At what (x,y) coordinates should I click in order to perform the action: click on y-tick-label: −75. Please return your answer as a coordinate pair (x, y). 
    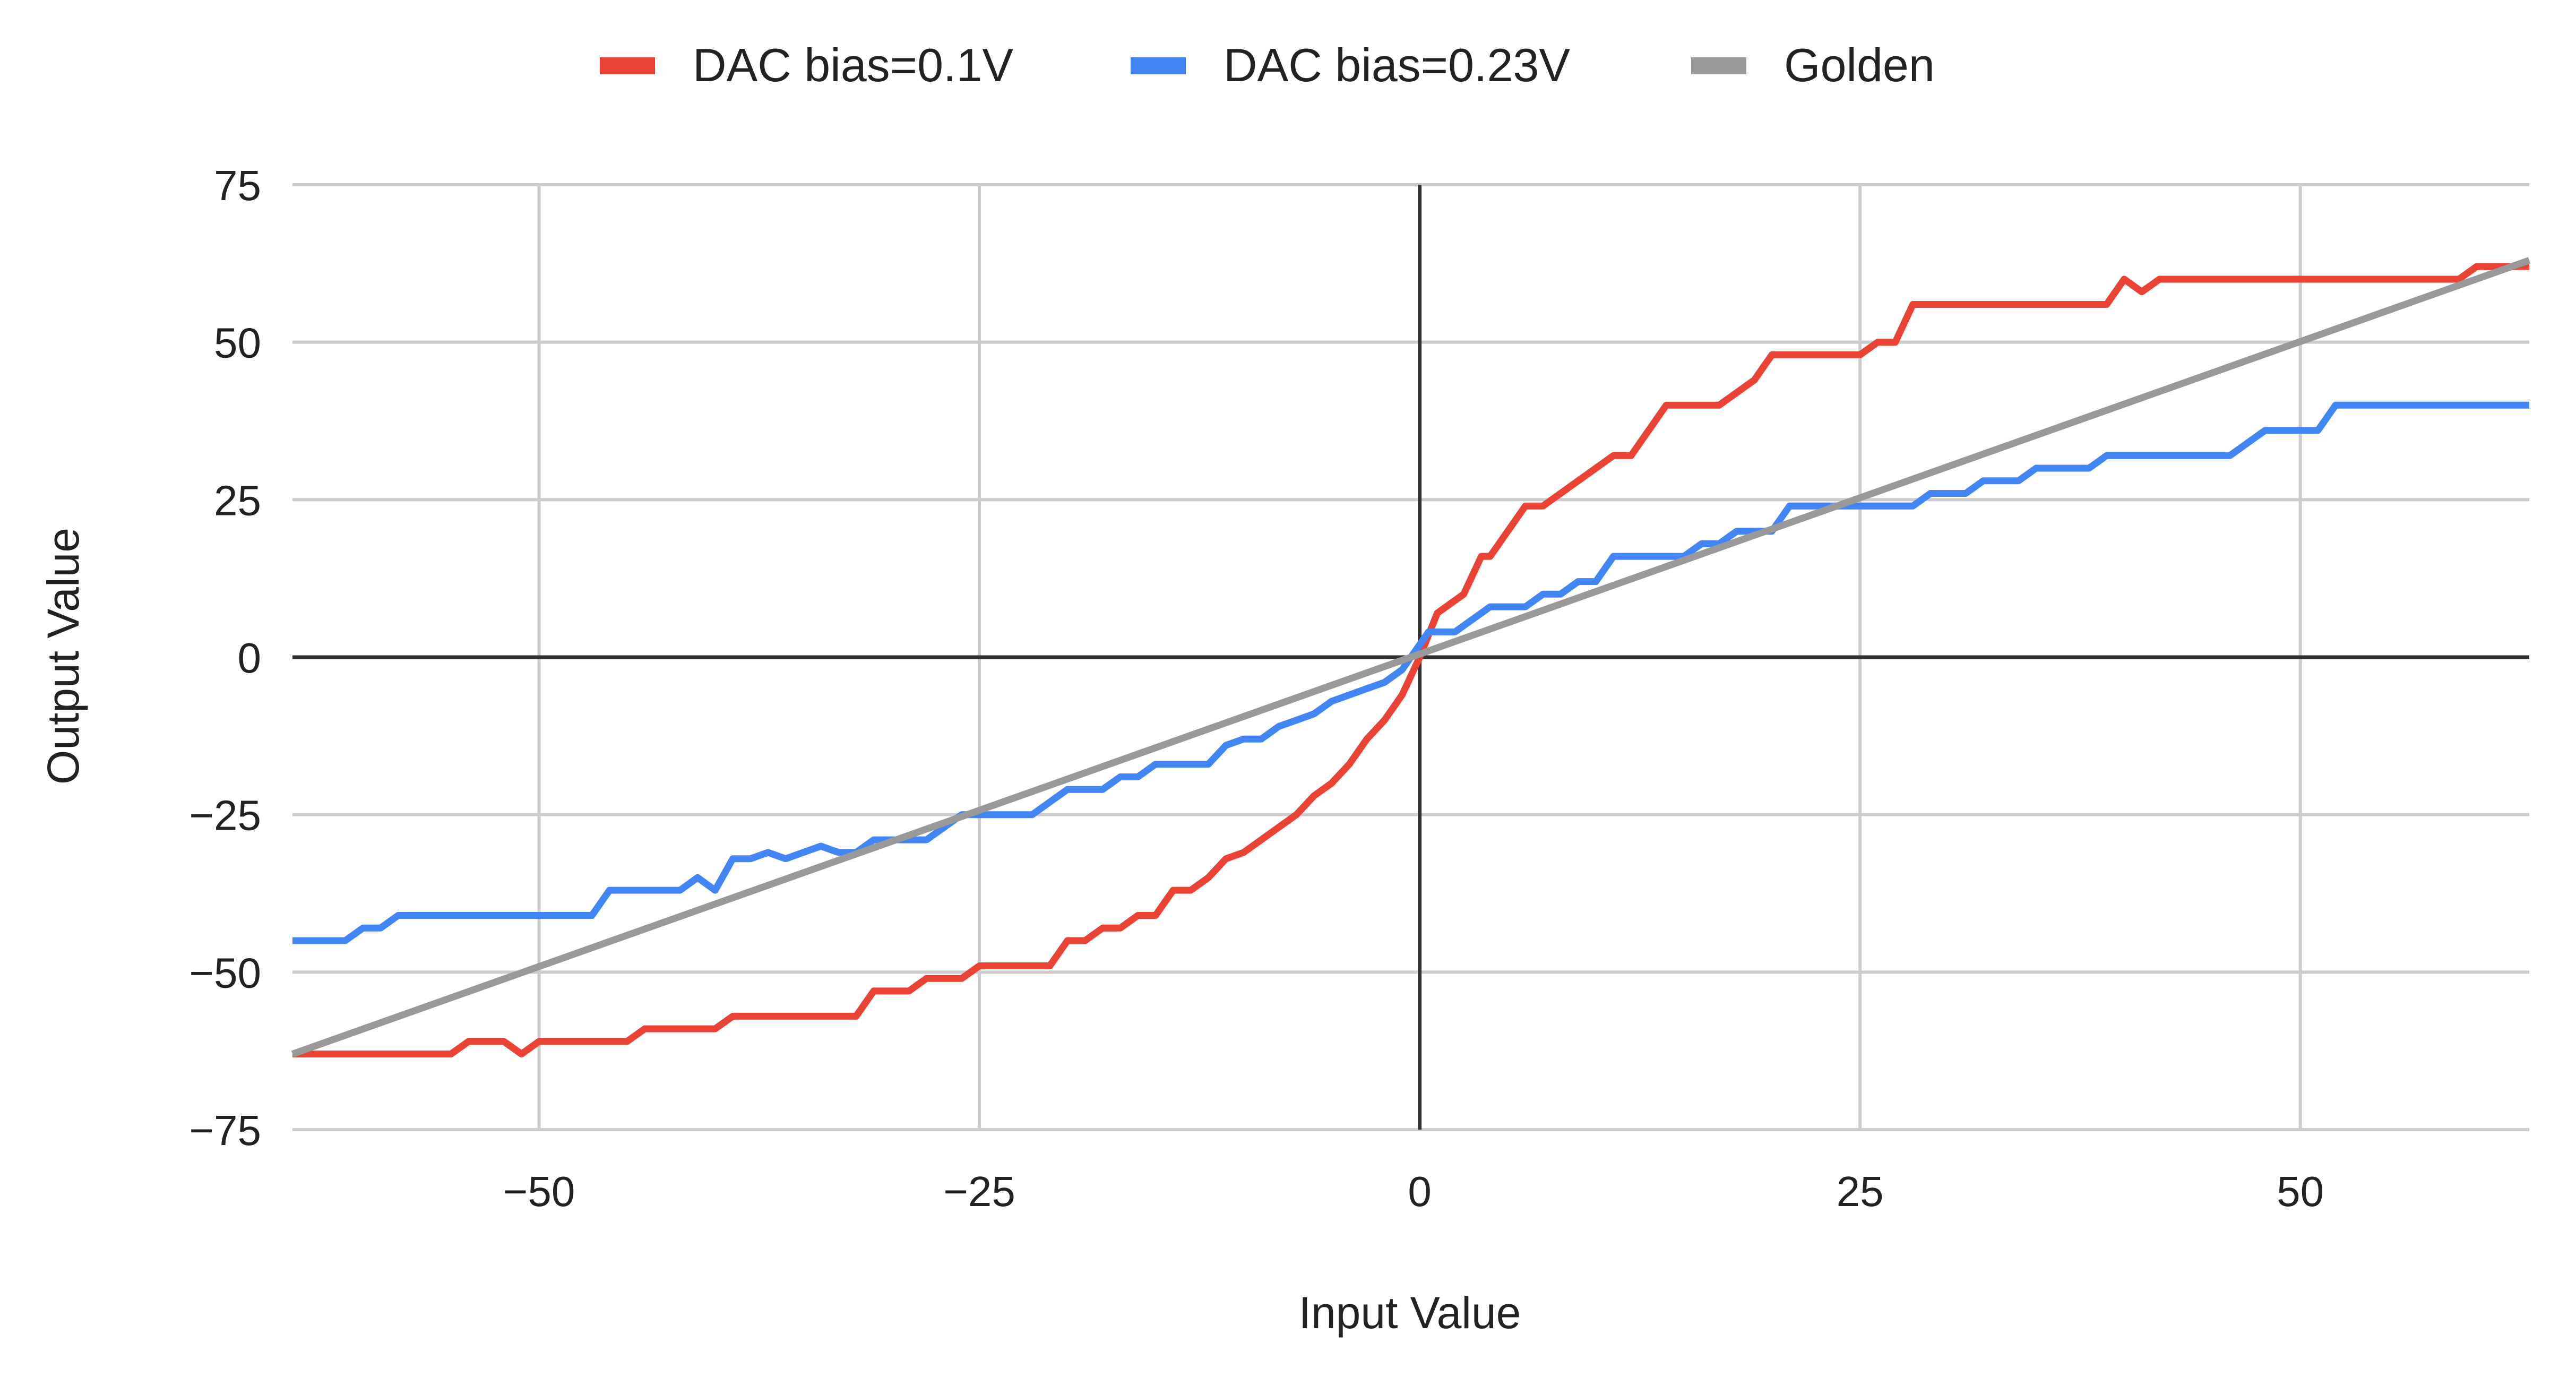
    Looking at the image, I should click on (225, 1130).